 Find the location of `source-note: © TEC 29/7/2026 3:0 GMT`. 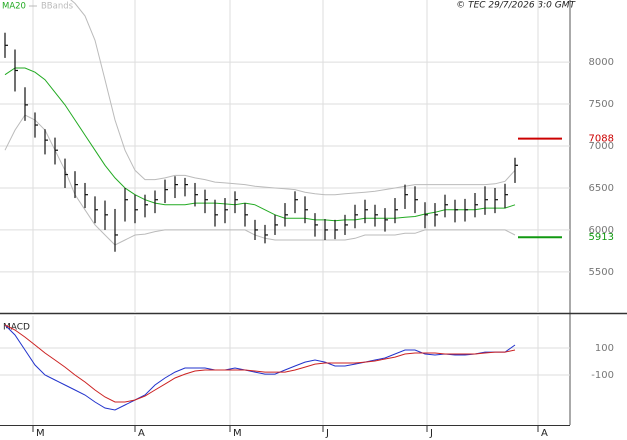

source-note: © TEC 29/7/2026 3:0 GMT is located at coordinates (516, 6).